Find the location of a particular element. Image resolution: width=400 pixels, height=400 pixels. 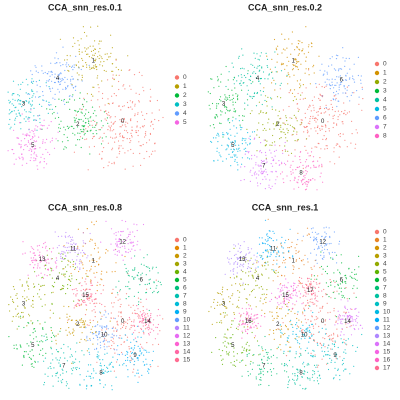

cluster-label: 8 is located at coordinates (301, 173).